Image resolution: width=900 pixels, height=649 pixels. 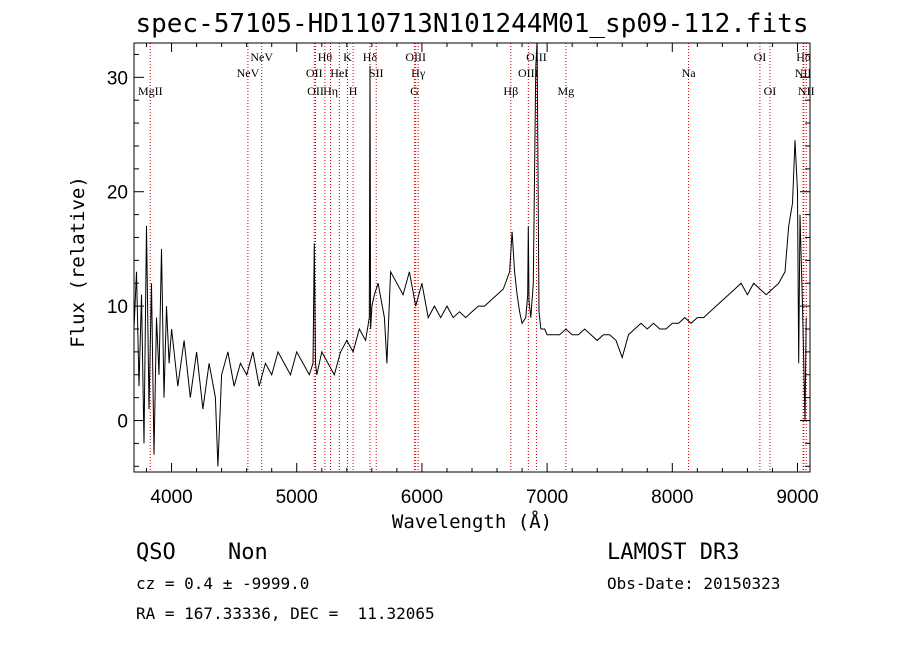 What do you see at coordinates (472, 521) in the screenshot?
I see `x-axis-label: Wavelength (Å)` at bounding box center [472, 521].